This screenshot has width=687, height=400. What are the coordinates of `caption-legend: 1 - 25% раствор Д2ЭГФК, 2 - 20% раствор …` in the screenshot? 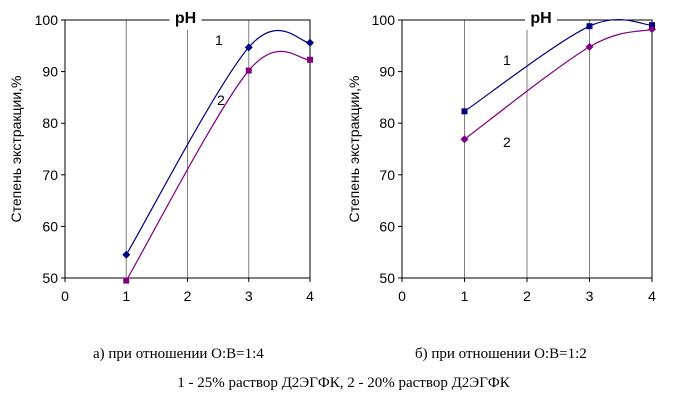 It's located at (343, 383).